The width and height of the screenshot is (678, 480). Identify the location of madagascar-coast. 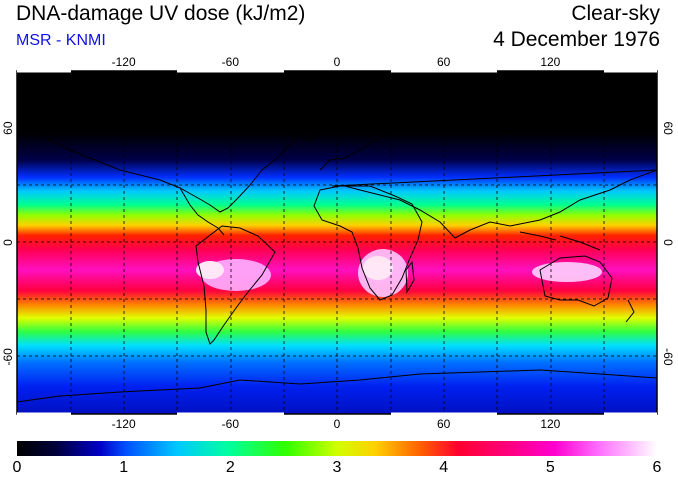
(410, 277).